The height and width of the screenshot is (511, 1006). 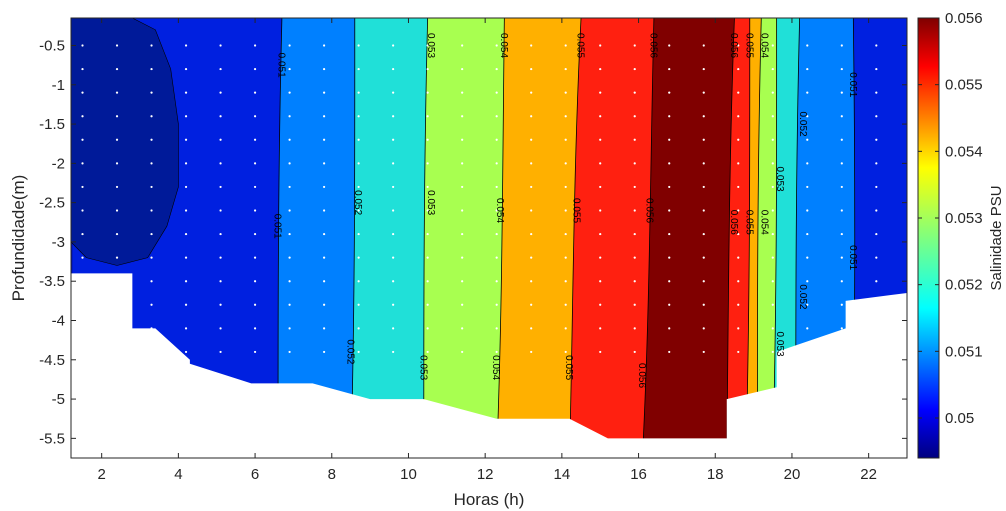 I want to click on colorbar-tick-label: 0.054, so click(x=964, y=151).